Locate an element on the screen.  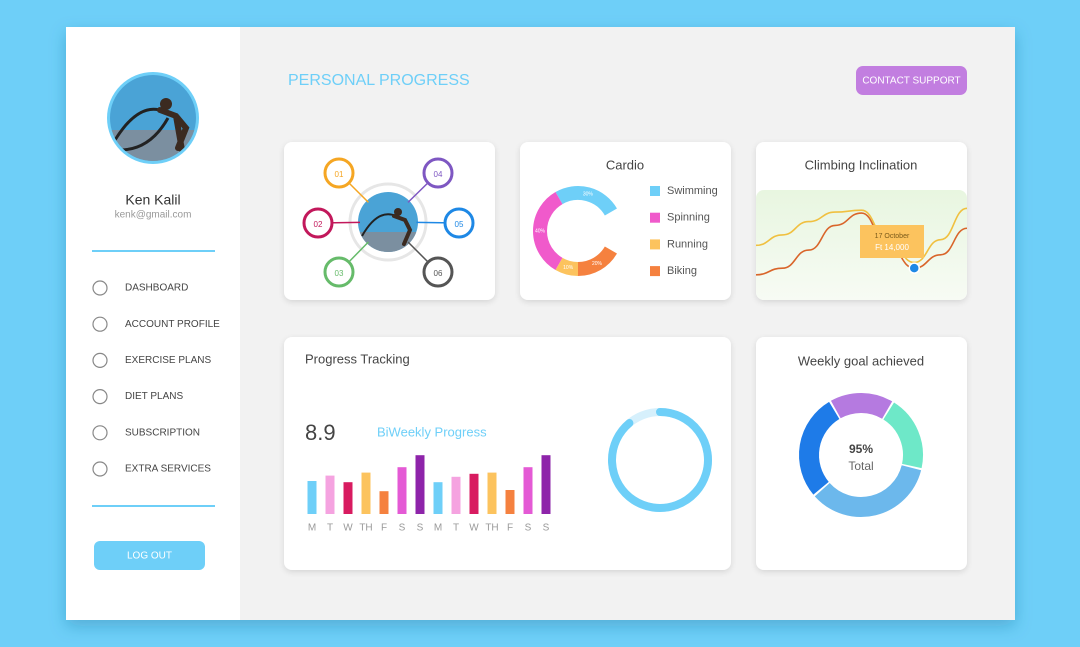
step-number: 02 is located at coordinates (318, 224).